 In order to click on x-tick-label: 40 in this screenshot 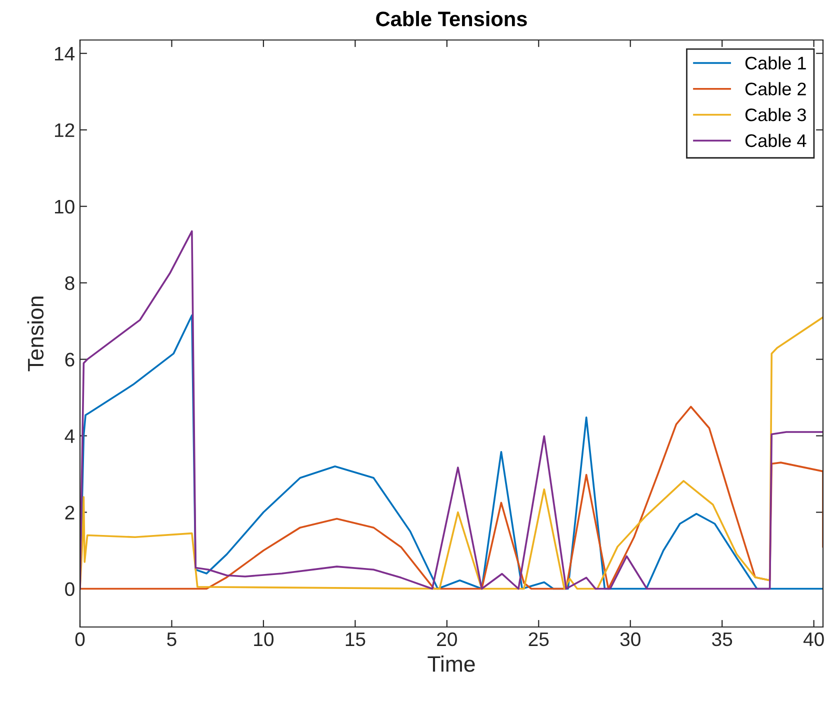, I will do `click(813, 639)`.